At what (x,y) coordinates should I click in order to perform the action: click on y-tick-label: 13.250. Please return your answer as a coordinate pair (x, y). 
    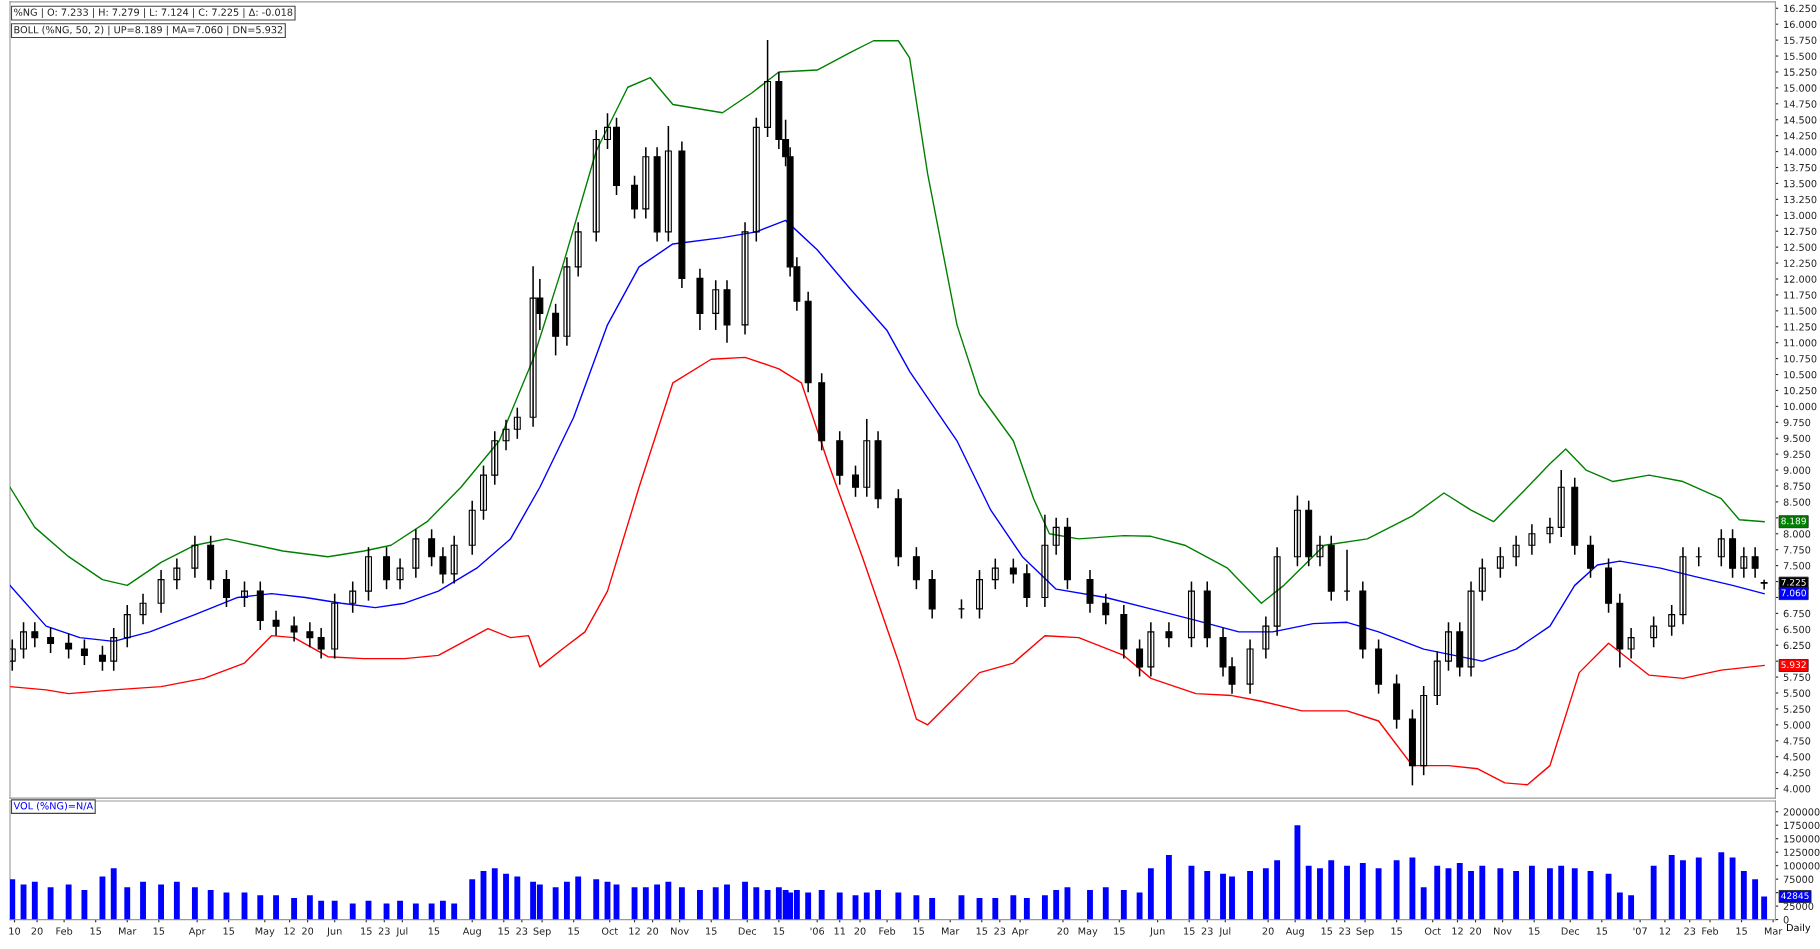
    Looking at the image, I should click on (1800, 199).